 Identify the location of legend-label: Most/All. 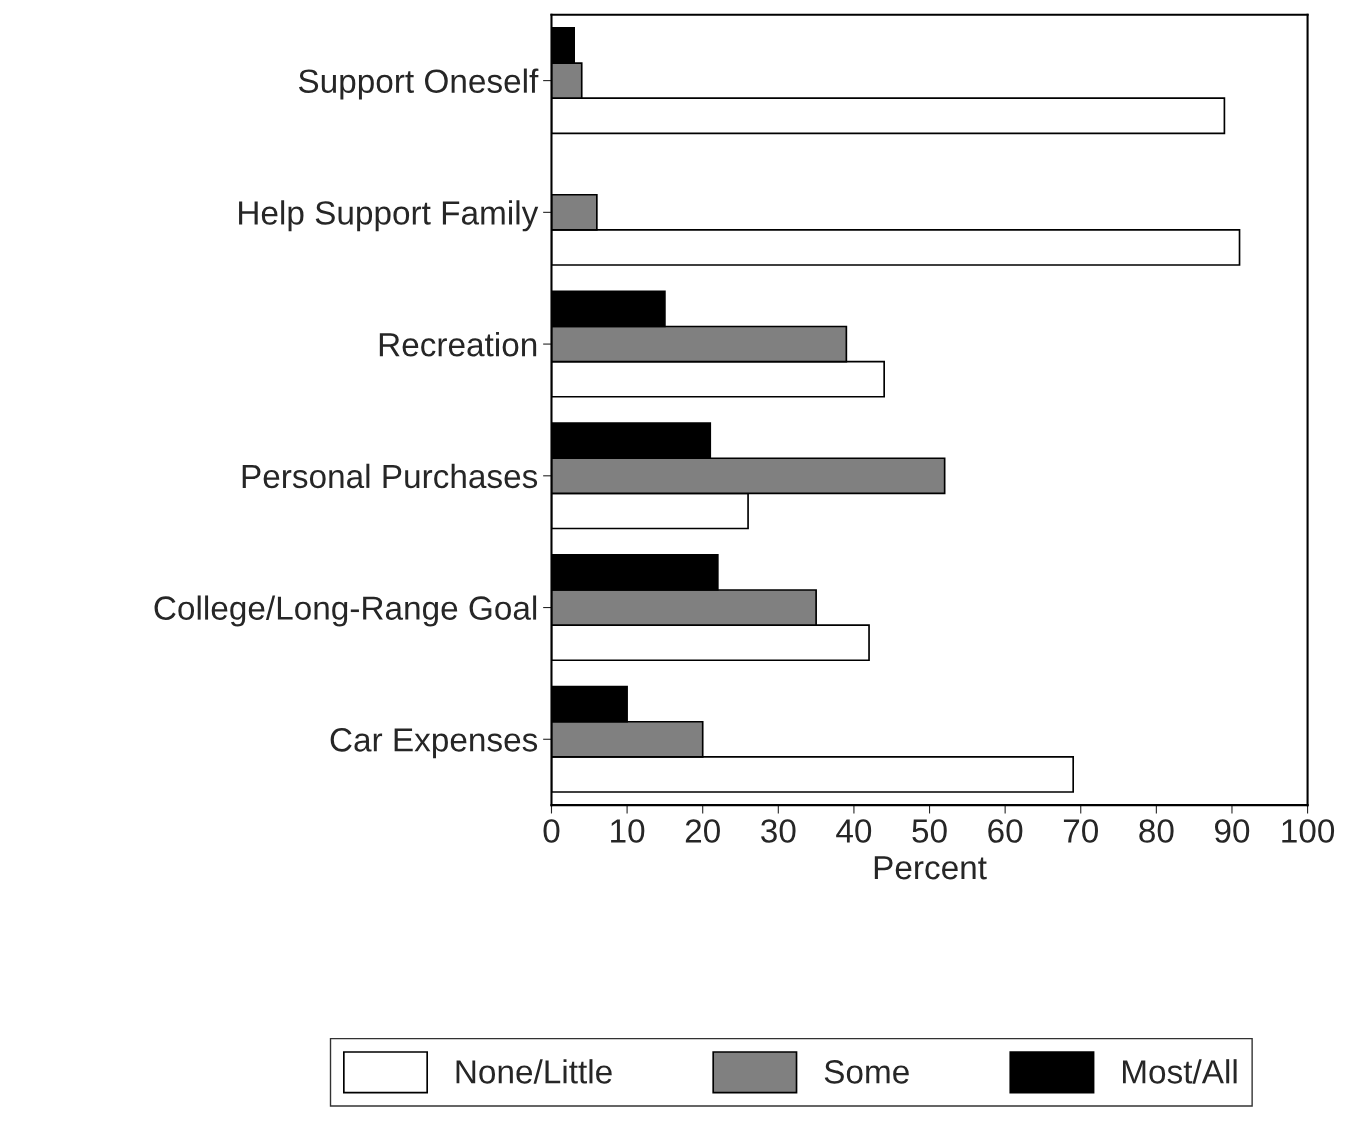
(1180, 1071).